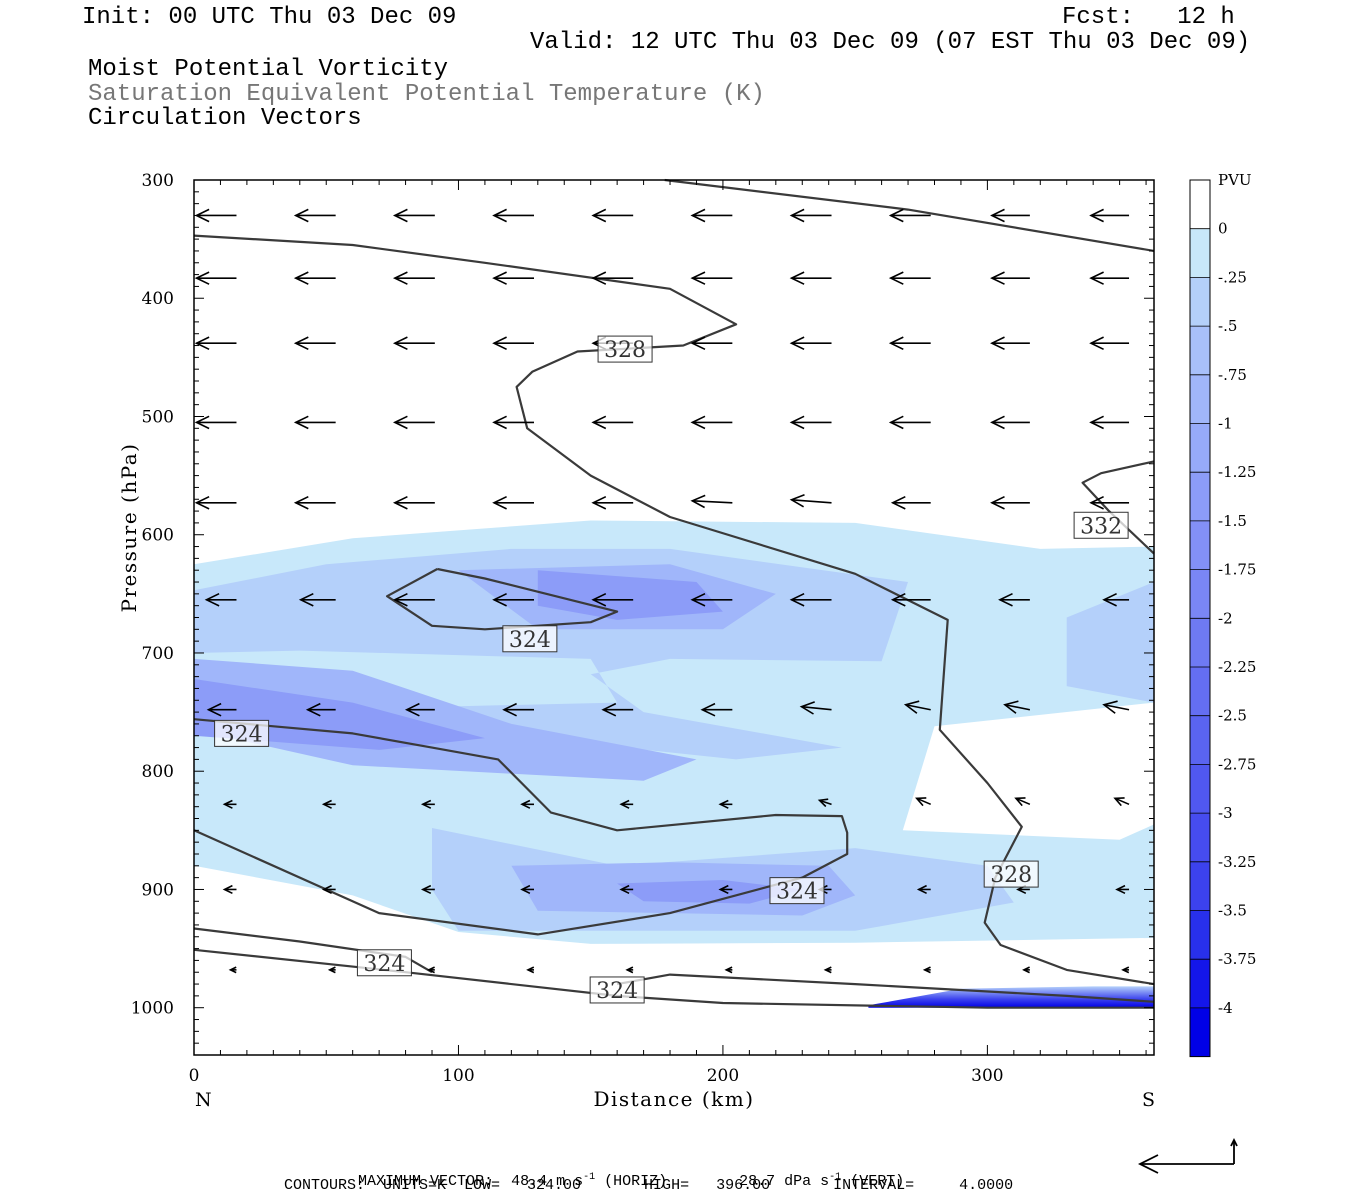 This screenshot has height=1200, width=1350. I want to click on pv-shade--1.0-9, so click(710, 892).